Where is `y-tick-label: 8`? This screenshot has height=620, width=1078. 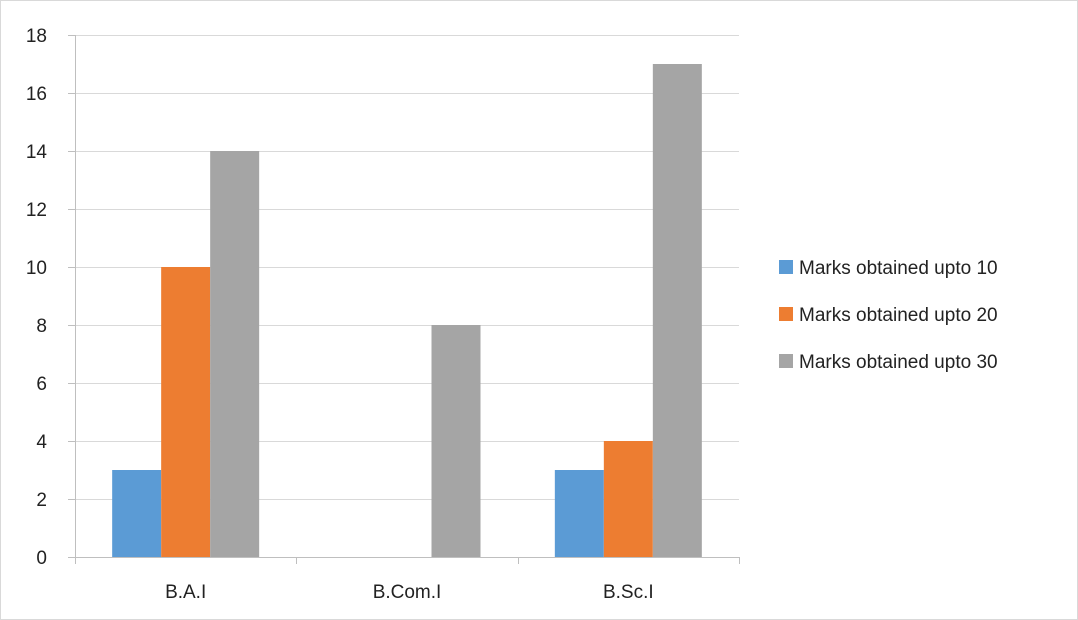 y-tick-label: 8 is located at coordinates (41, 326).